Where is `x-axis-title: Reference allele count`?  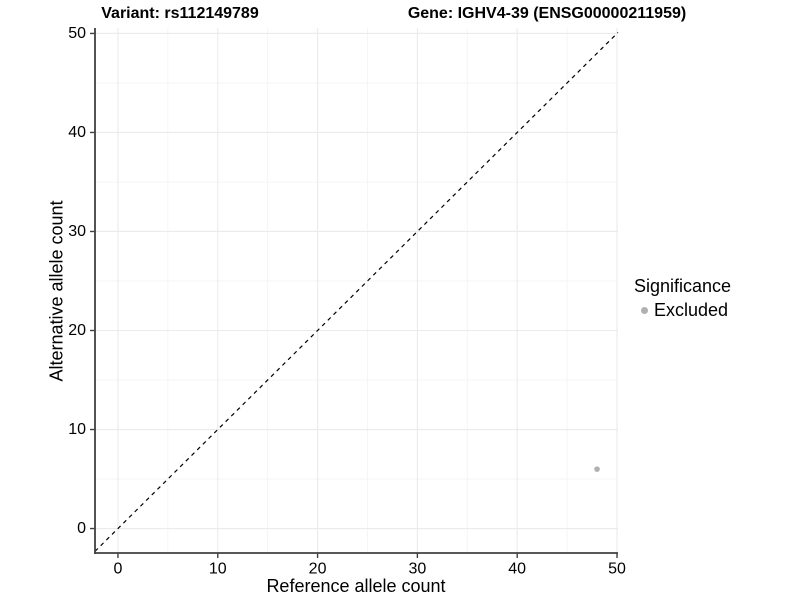
x-axis-title: Reference allele count is located at coordinates (356, 586).